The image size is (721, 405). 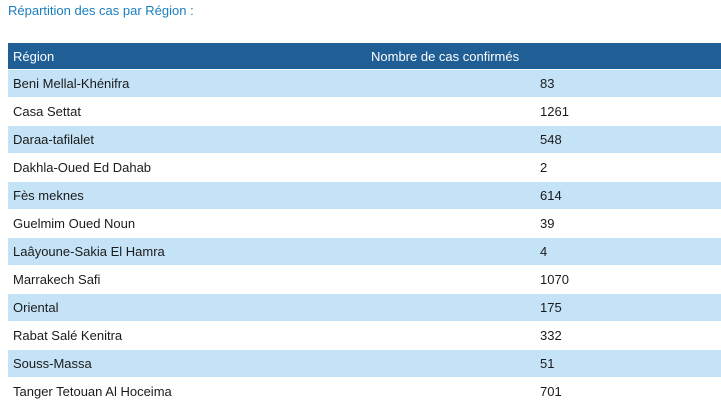 I want to click on count-cell: 1261, so click(x=475, y=111).